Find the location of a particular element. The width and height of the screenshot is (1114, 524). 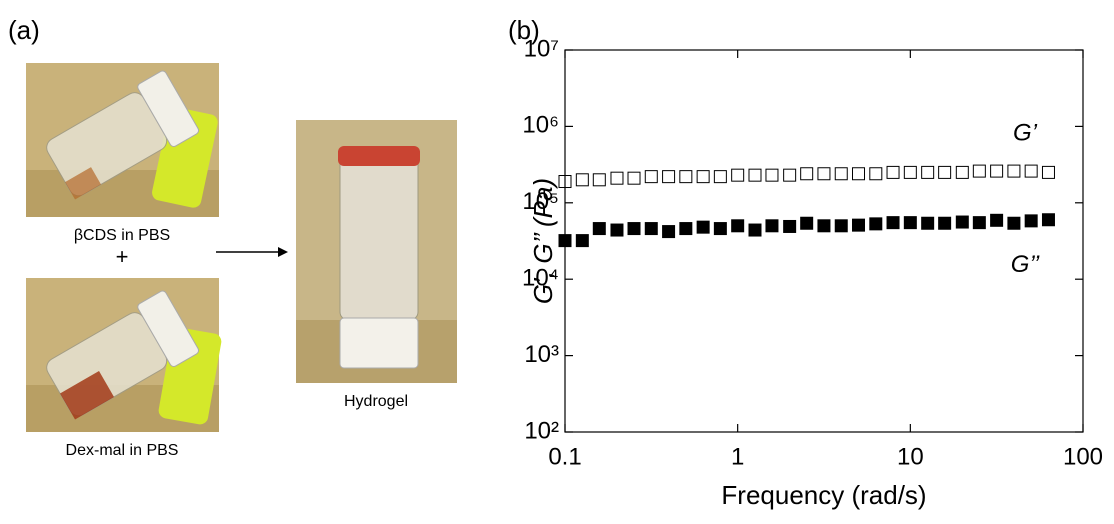

panel-label: (b) is located at coordinates (524, 30).